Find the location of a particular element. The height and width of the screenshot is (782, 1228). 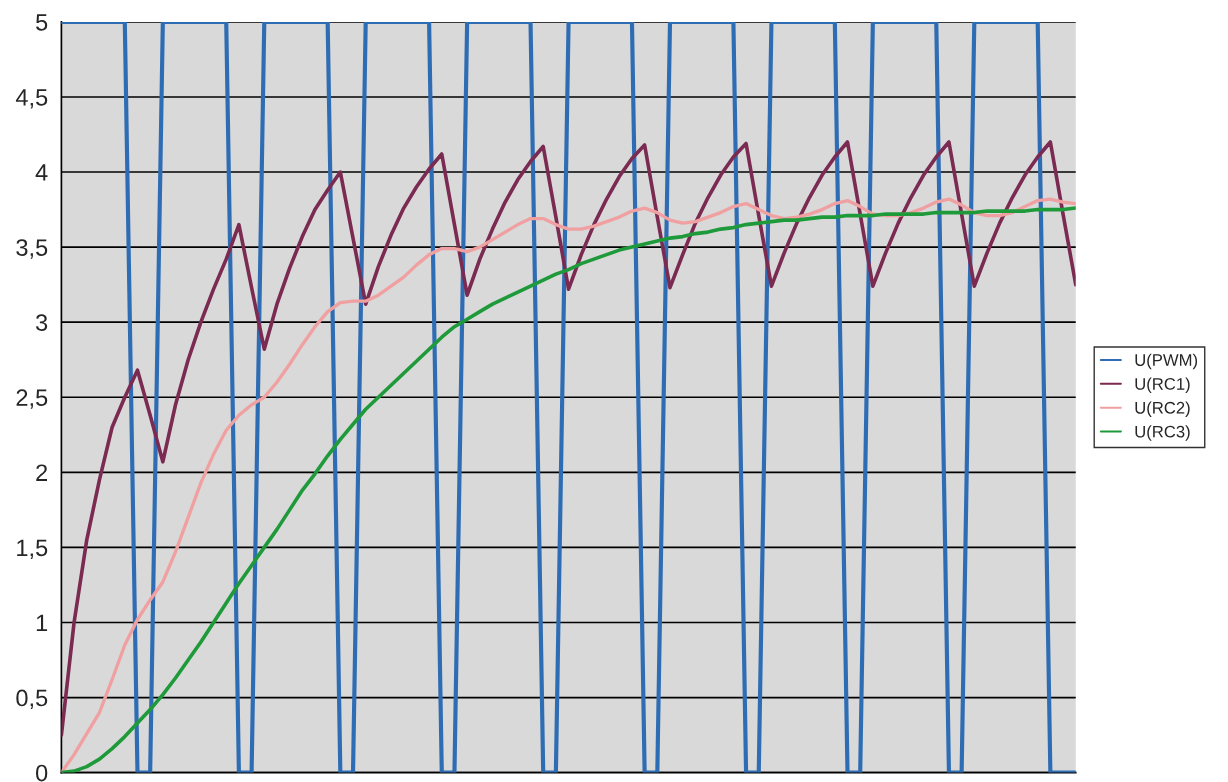

y-tick-label: 5 is located at coordinates (42, 22).